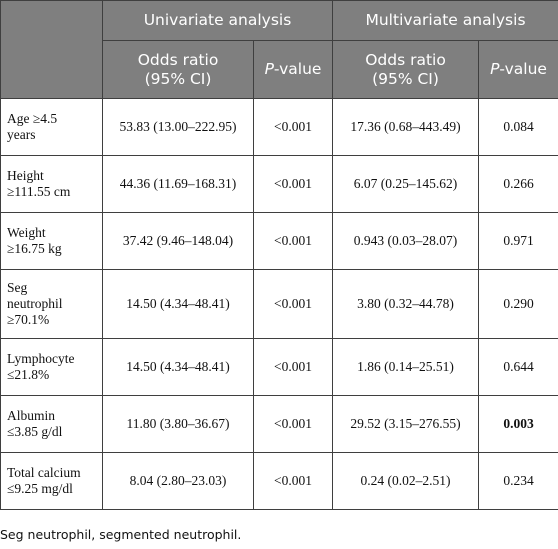  I want to click on header-multivariate: Multivariate analysis, so click(444, 20).